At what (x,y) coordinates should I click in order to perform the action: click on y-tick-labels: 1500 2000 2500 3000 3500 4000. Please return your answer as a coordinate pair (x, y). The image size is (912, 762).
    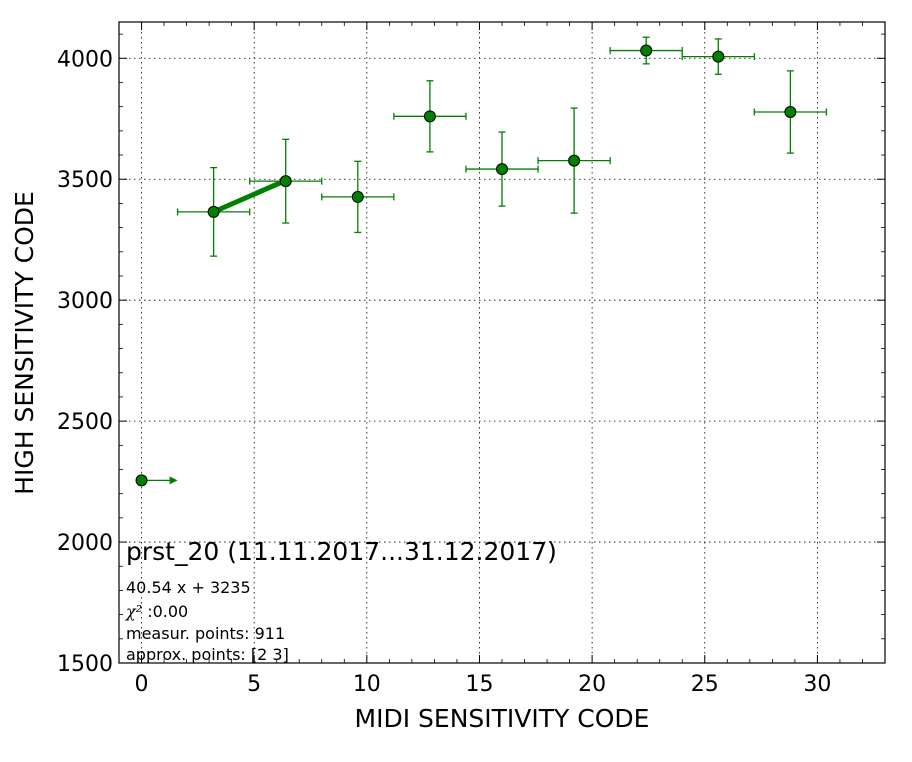
    Looking at the image, I should click on (85, 362).